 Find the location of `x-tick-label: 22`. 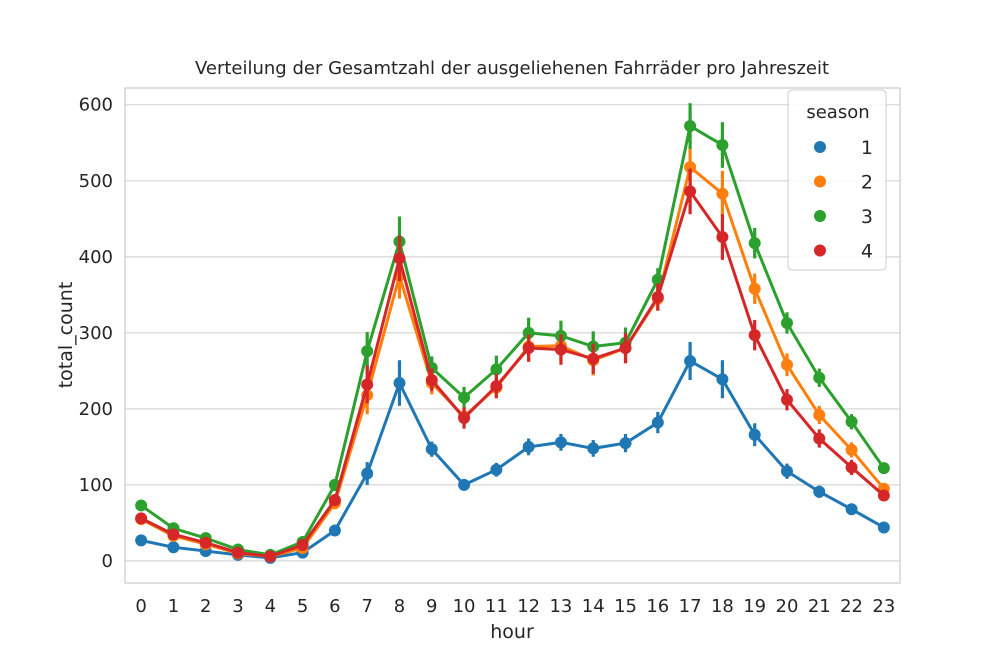

x-tick-label: 22 is located at coordinates (851, 606).